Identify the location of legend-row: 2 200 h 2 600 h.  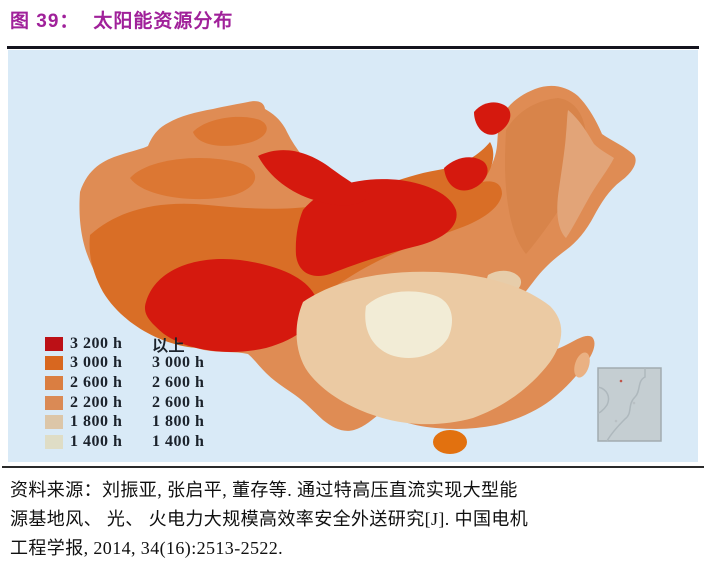
(124, 403).